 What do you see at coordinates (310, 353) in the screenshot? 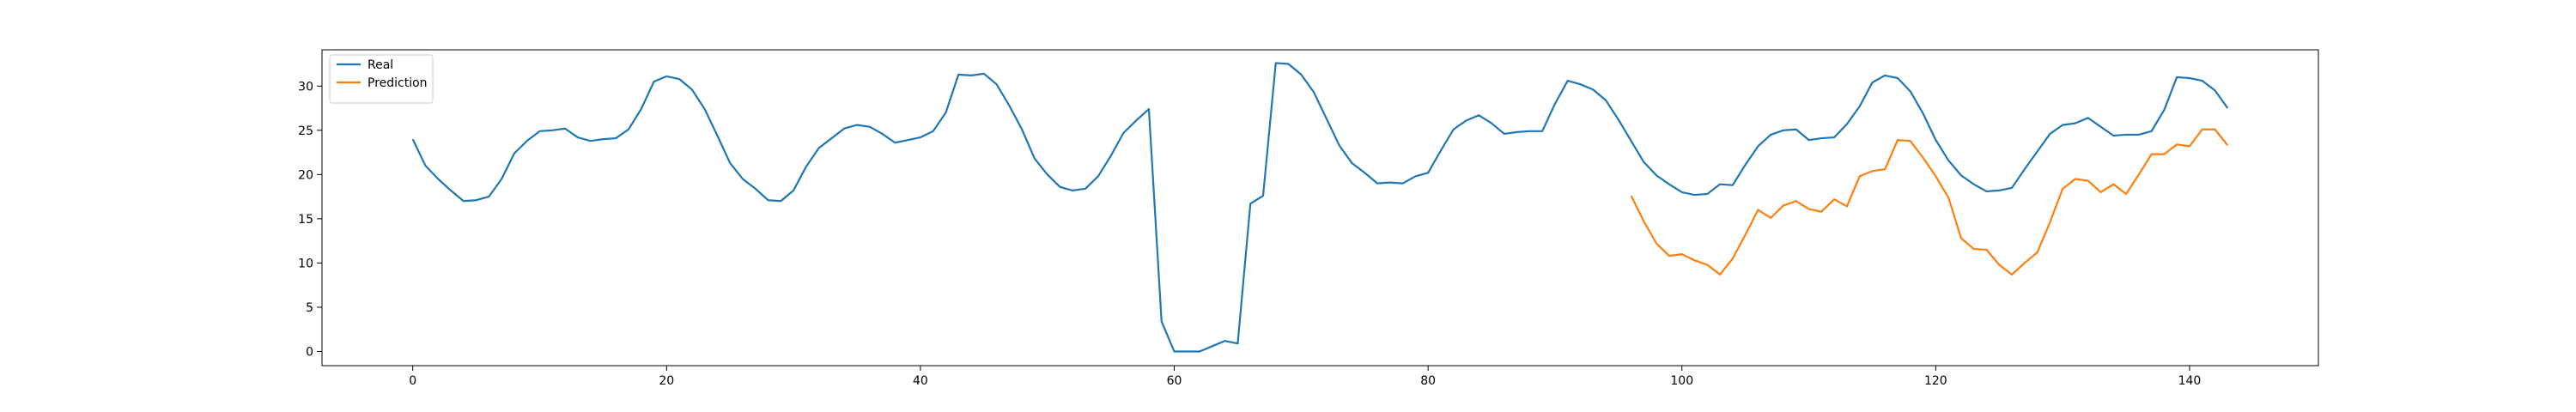
I see `y-tick-label: 0` at bounding box center [310, 353].